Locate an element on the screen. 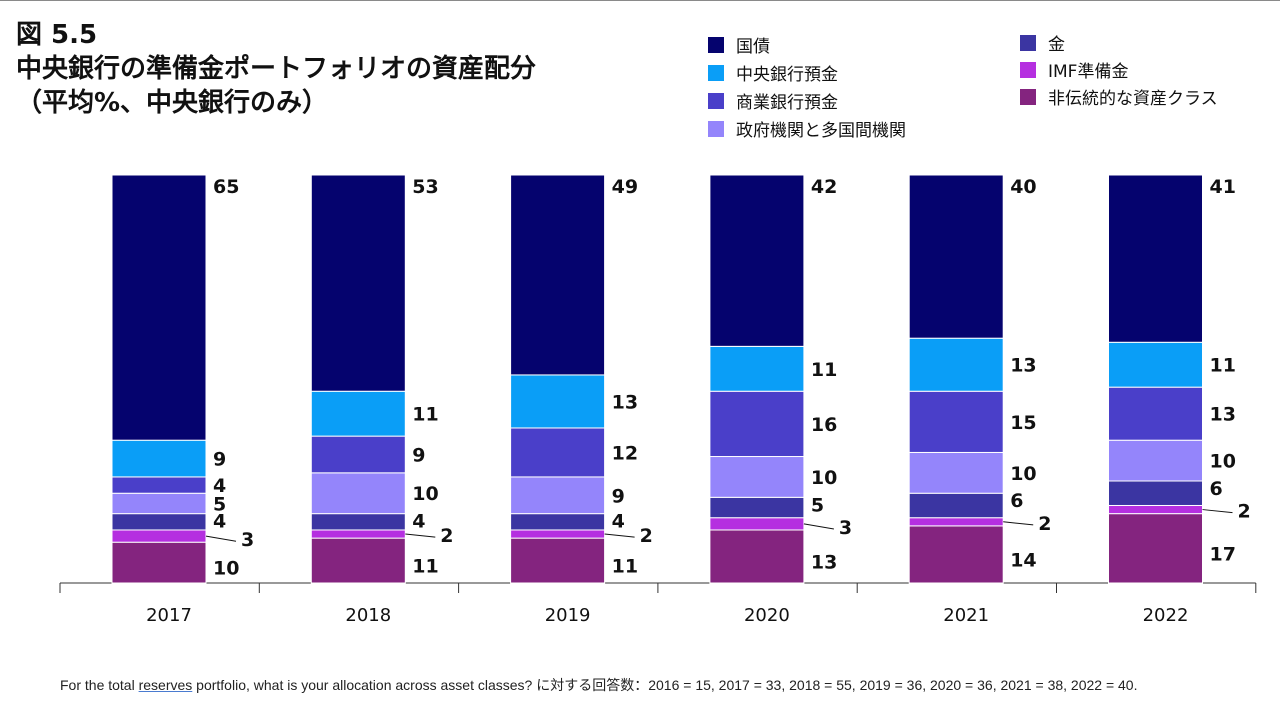 The width and height of the screenshot is (1280, 720). data-label: 53 is located at coordinates (425, 187).